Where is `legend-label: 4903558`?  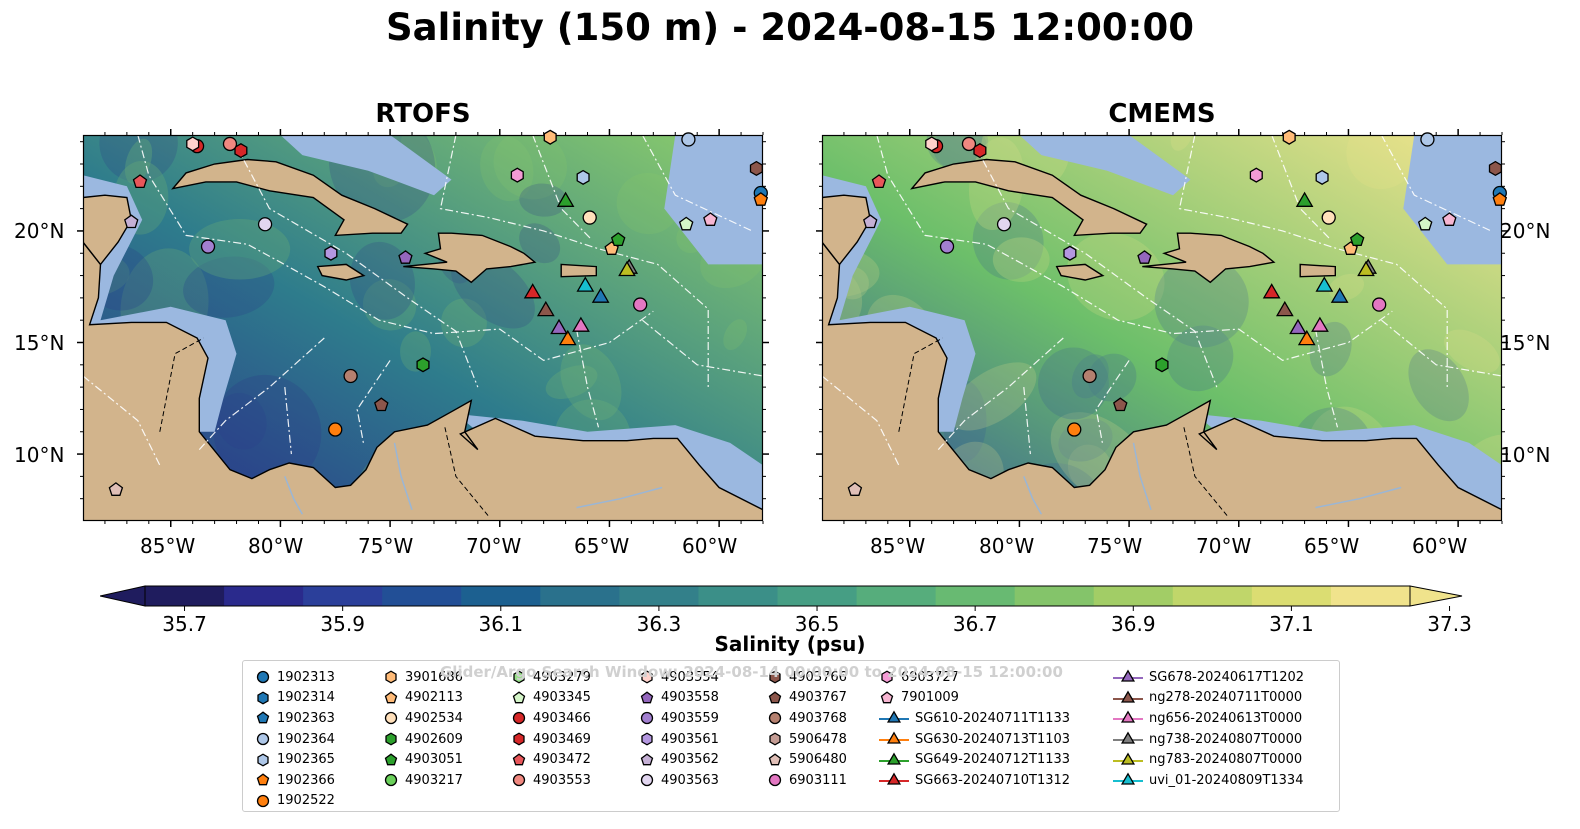
legend-label: 4903558 is located at coordinates (690, 698).